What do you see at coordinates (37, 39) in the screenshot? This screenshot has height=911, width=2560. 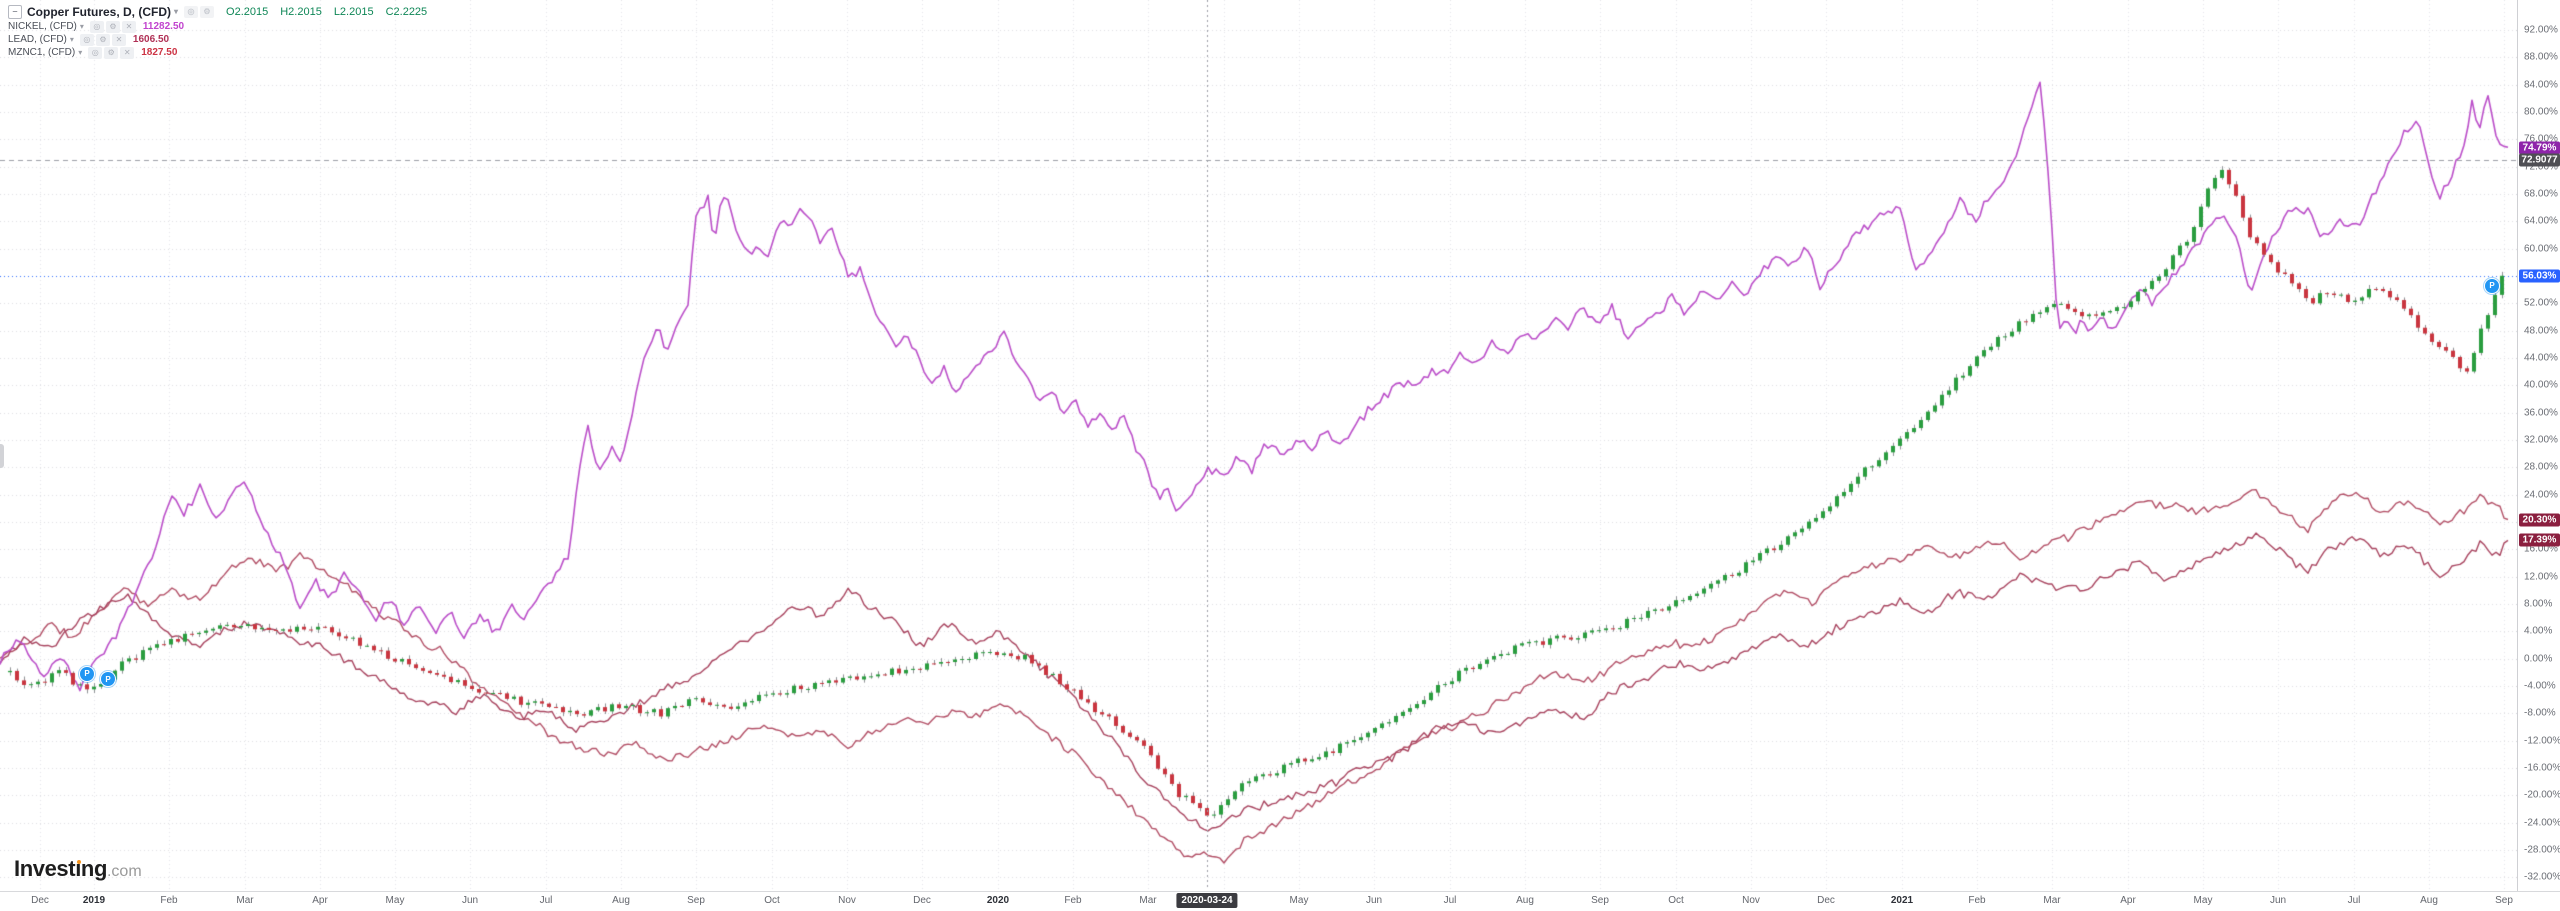 I see `symbol-label: LEAD, (CFD)` at bounding box center [37, 39].